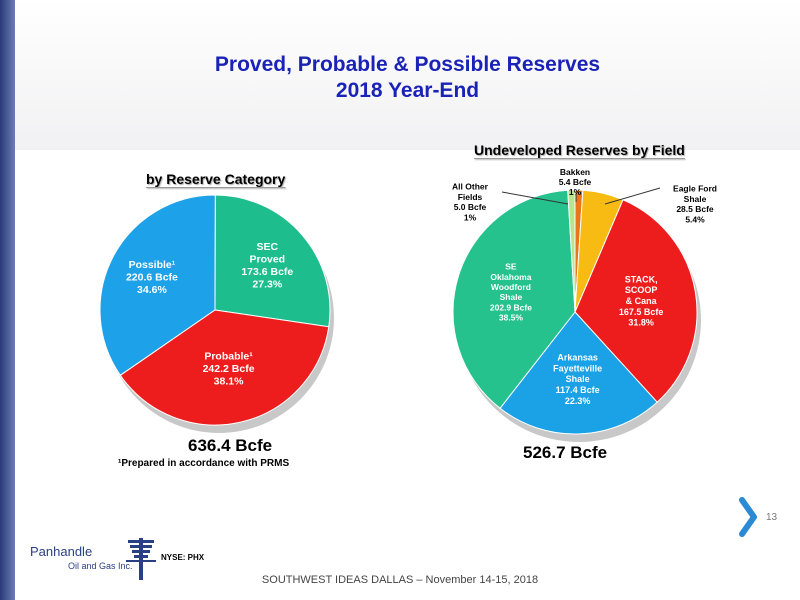 Image resolution: width=800 pixels, height=600 pixels. What do you see at coordinates (216, 179) in the screenshot?
I see `left-chart-title: by Reserve Category` at bounding box center [216, 179].